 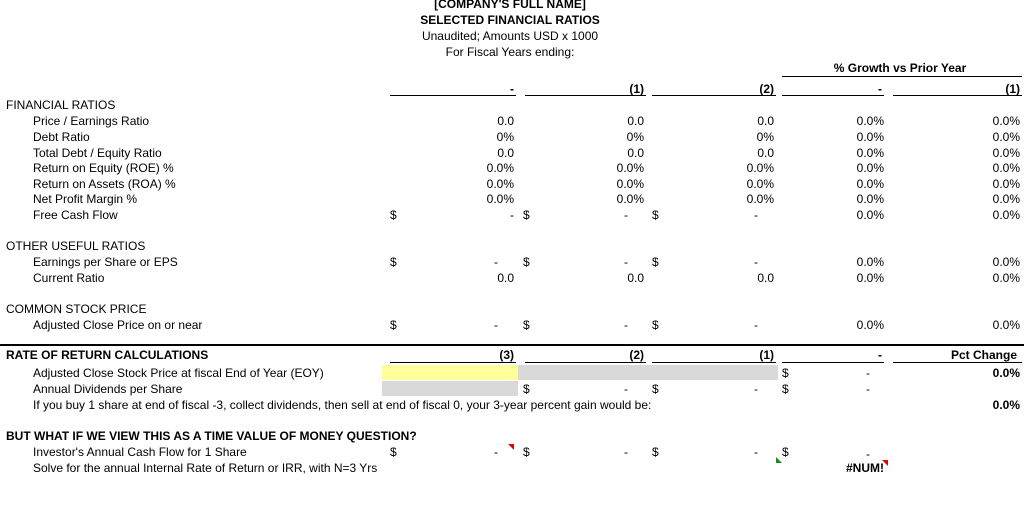 I want to click on ror-col-header-0: -, so click(x=880, y=355).